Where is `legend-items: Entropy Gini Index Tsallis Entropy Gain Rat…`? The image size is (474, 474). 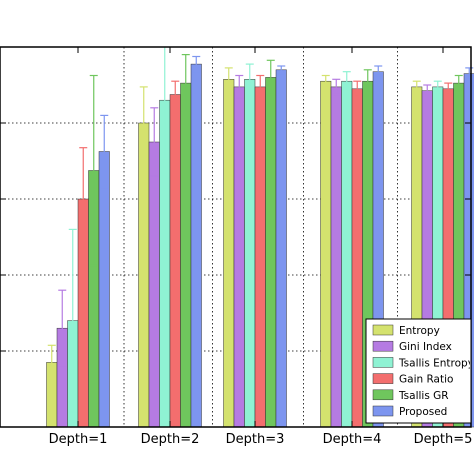
legend-items: Entropy Gini Index Tsallis Entropy Gain Rat… is located at coordinates (423, 371).